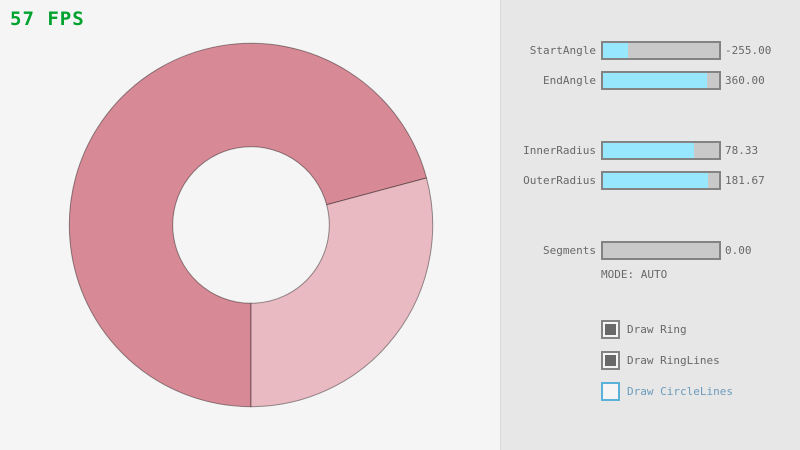 The image size is (800, 450). I want to click on fps-counter: 57 FPS, so click(47, 19).